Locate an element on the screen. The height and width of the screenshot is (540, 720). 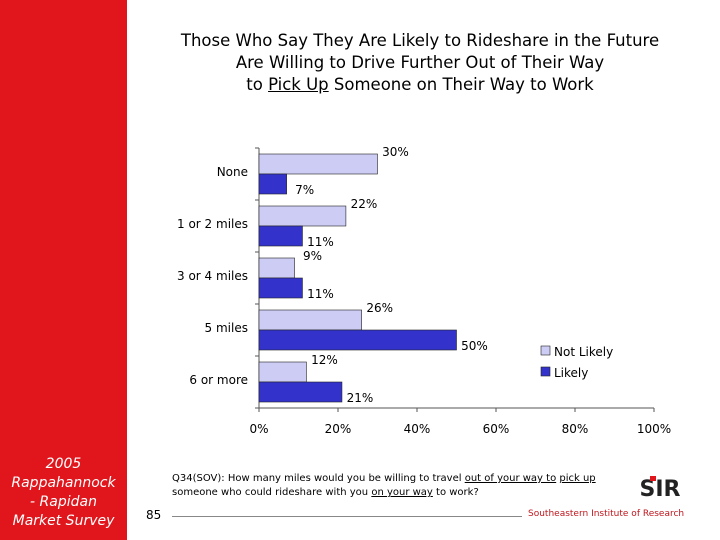
x-tick-label: 40% is located at coordinates (417, 429).